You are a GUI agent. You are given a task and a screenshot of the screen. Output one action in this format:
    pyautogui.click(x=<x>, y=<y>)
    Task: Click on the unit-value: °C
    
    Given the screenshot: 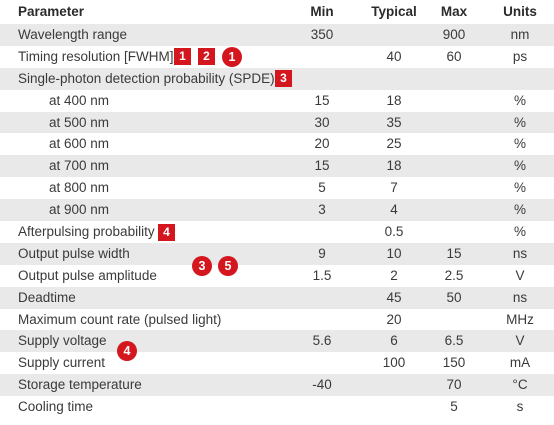 What is the action you would take?
    pyautogui.click(x=520, y=385)
    